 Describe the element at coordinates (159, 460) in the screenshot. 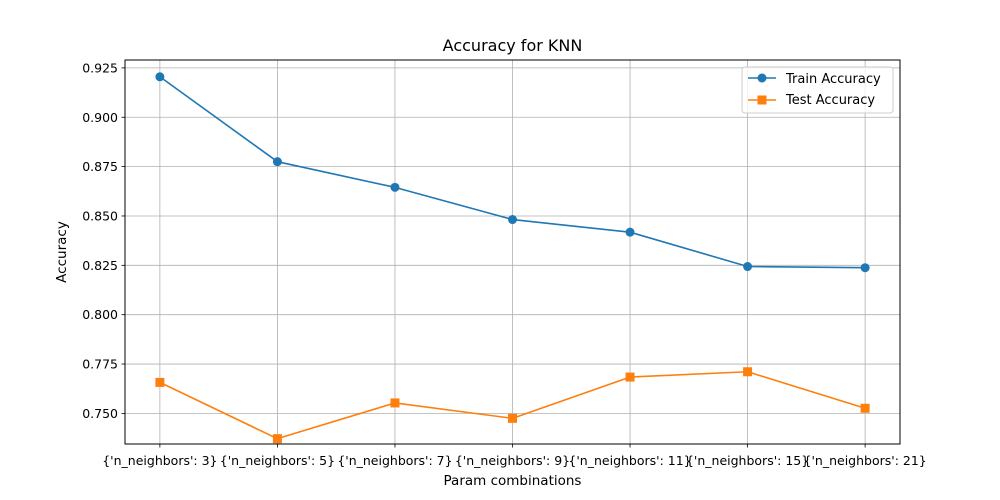

I see `x-tick-label: {'n_neighbors': 3}` at that location.